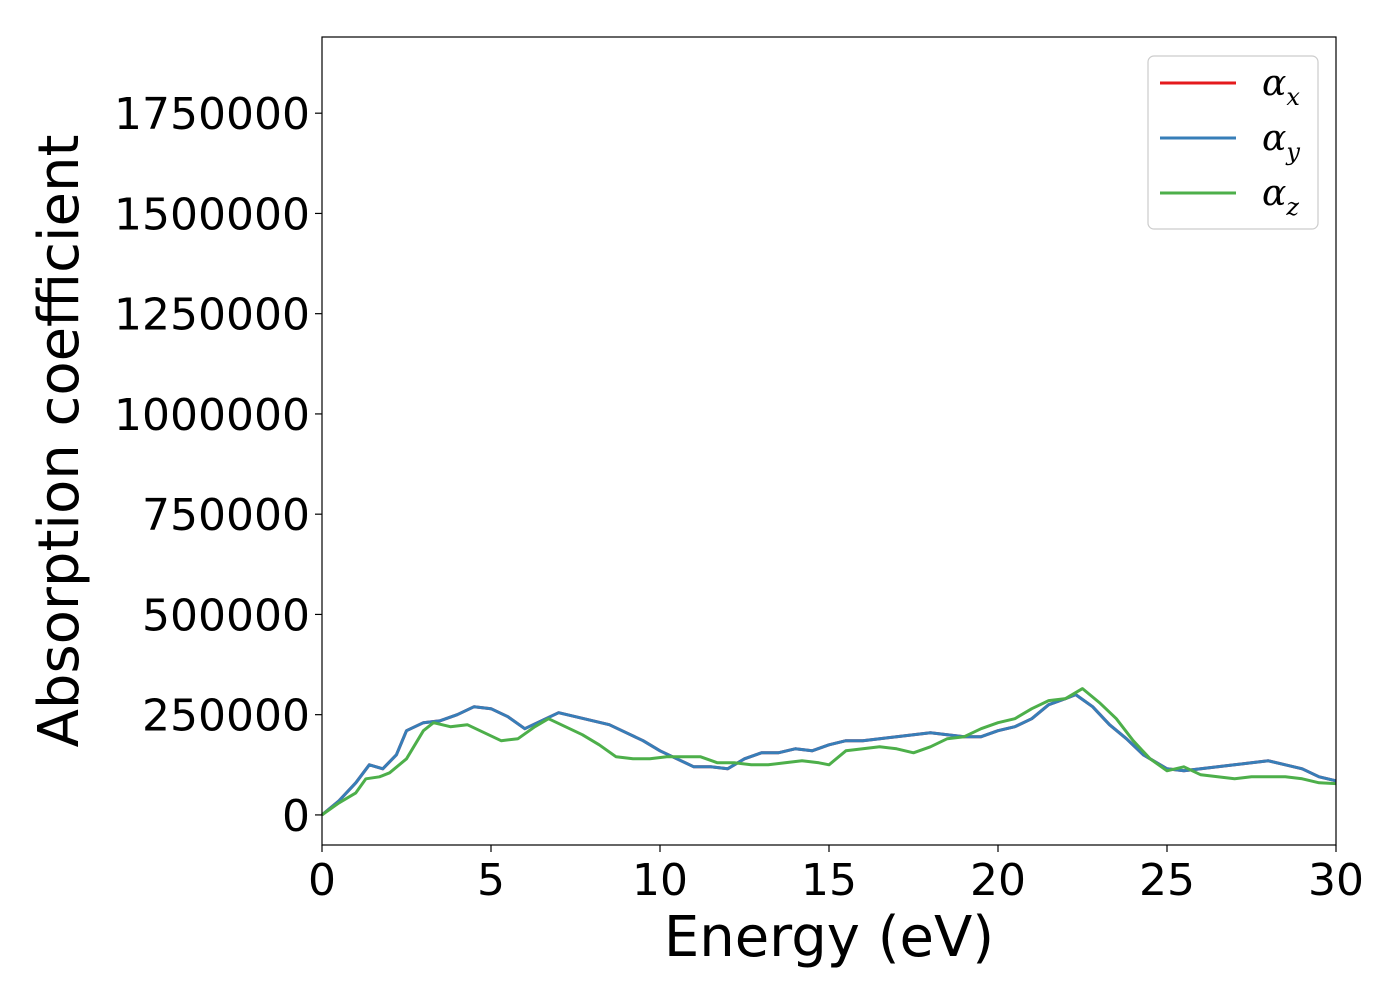 The height and width of the screenshot is (1000, 1400). I want to click on x-axis-ticks: 0 5 10 15 20 25 30, so click(836, 875).